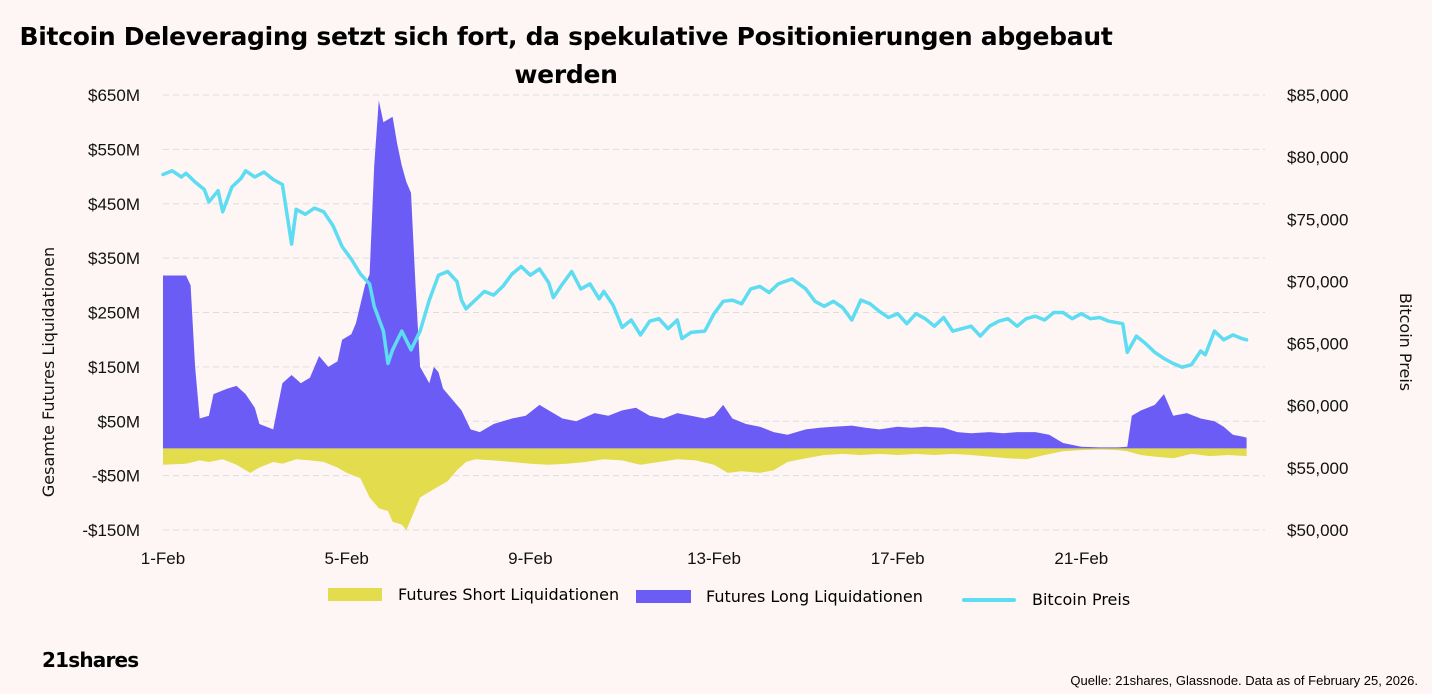 Image resolution: width=1432 pixels, height=694 pixels. What do you see at coordinates (114, 258) in the screenshot?
I see `left-tick-label: $350M` at bounding box center [114, 258].